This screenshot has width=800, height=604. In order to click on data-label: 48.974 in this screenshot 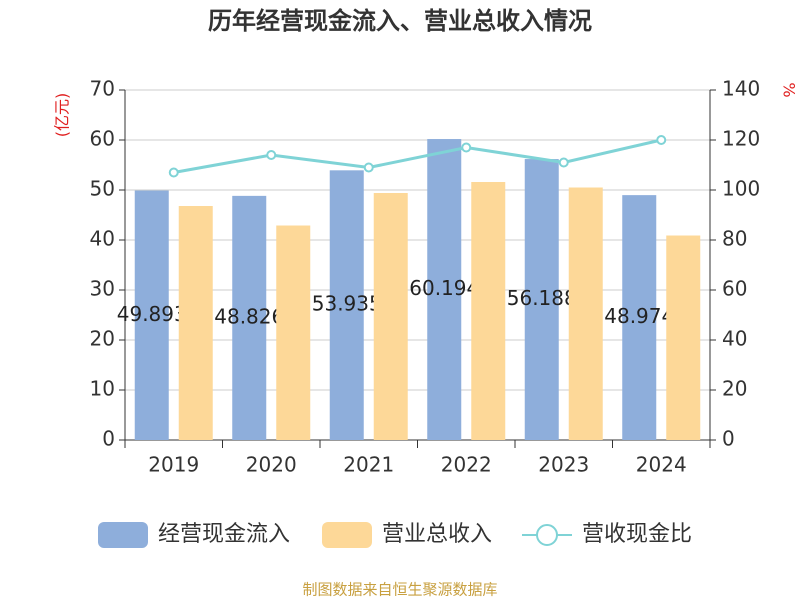, I will do `click(639, 316)`.